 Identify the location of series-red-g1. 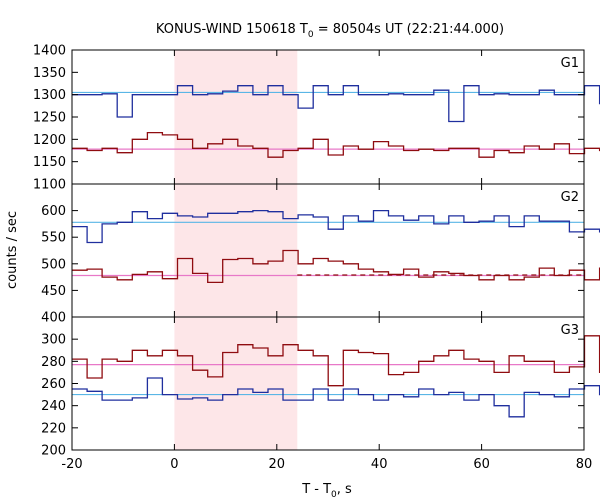
(336, 144).